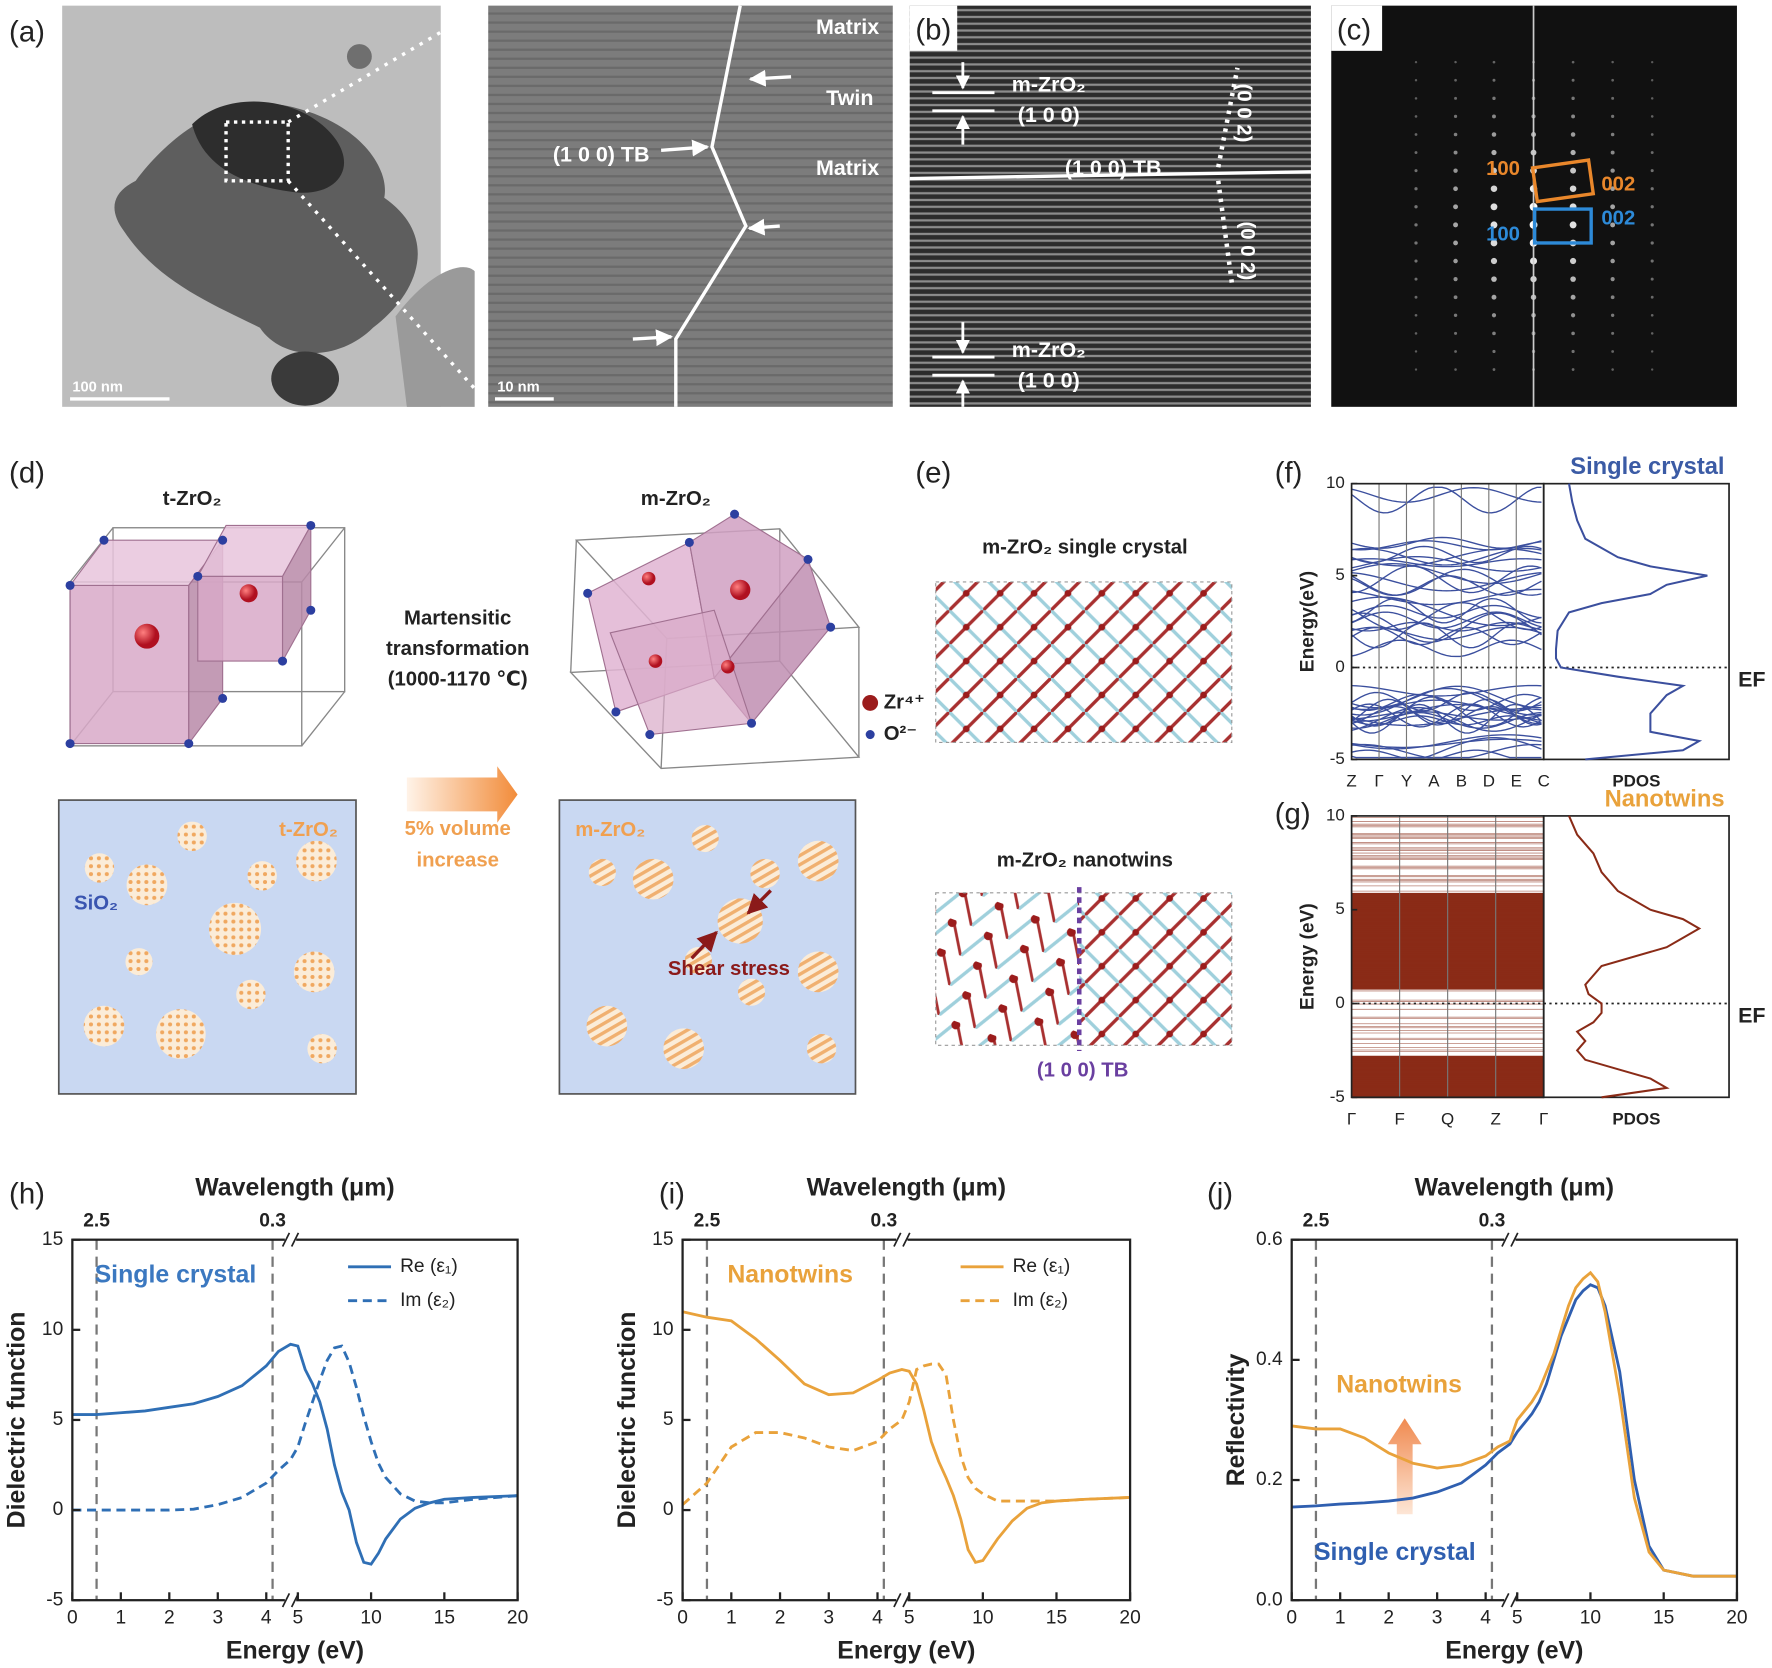  What do you see at coordinates (662, 1239) in the screenshot?
I see `y-tick-label: 15` at bounding box center [662, 1239].